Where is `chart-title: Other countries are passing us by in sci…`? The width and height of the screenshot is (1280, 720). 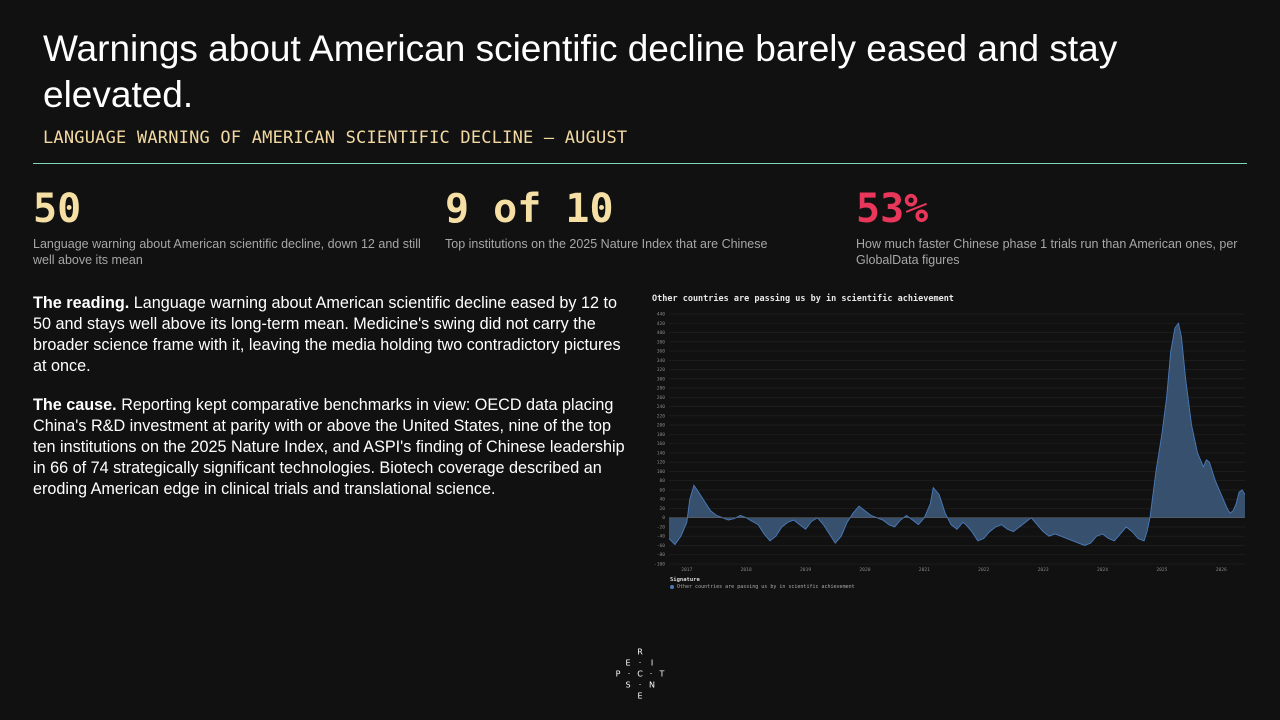
chart-title: Other countries are passing us by in sci… is located at coordinates (803, 299).